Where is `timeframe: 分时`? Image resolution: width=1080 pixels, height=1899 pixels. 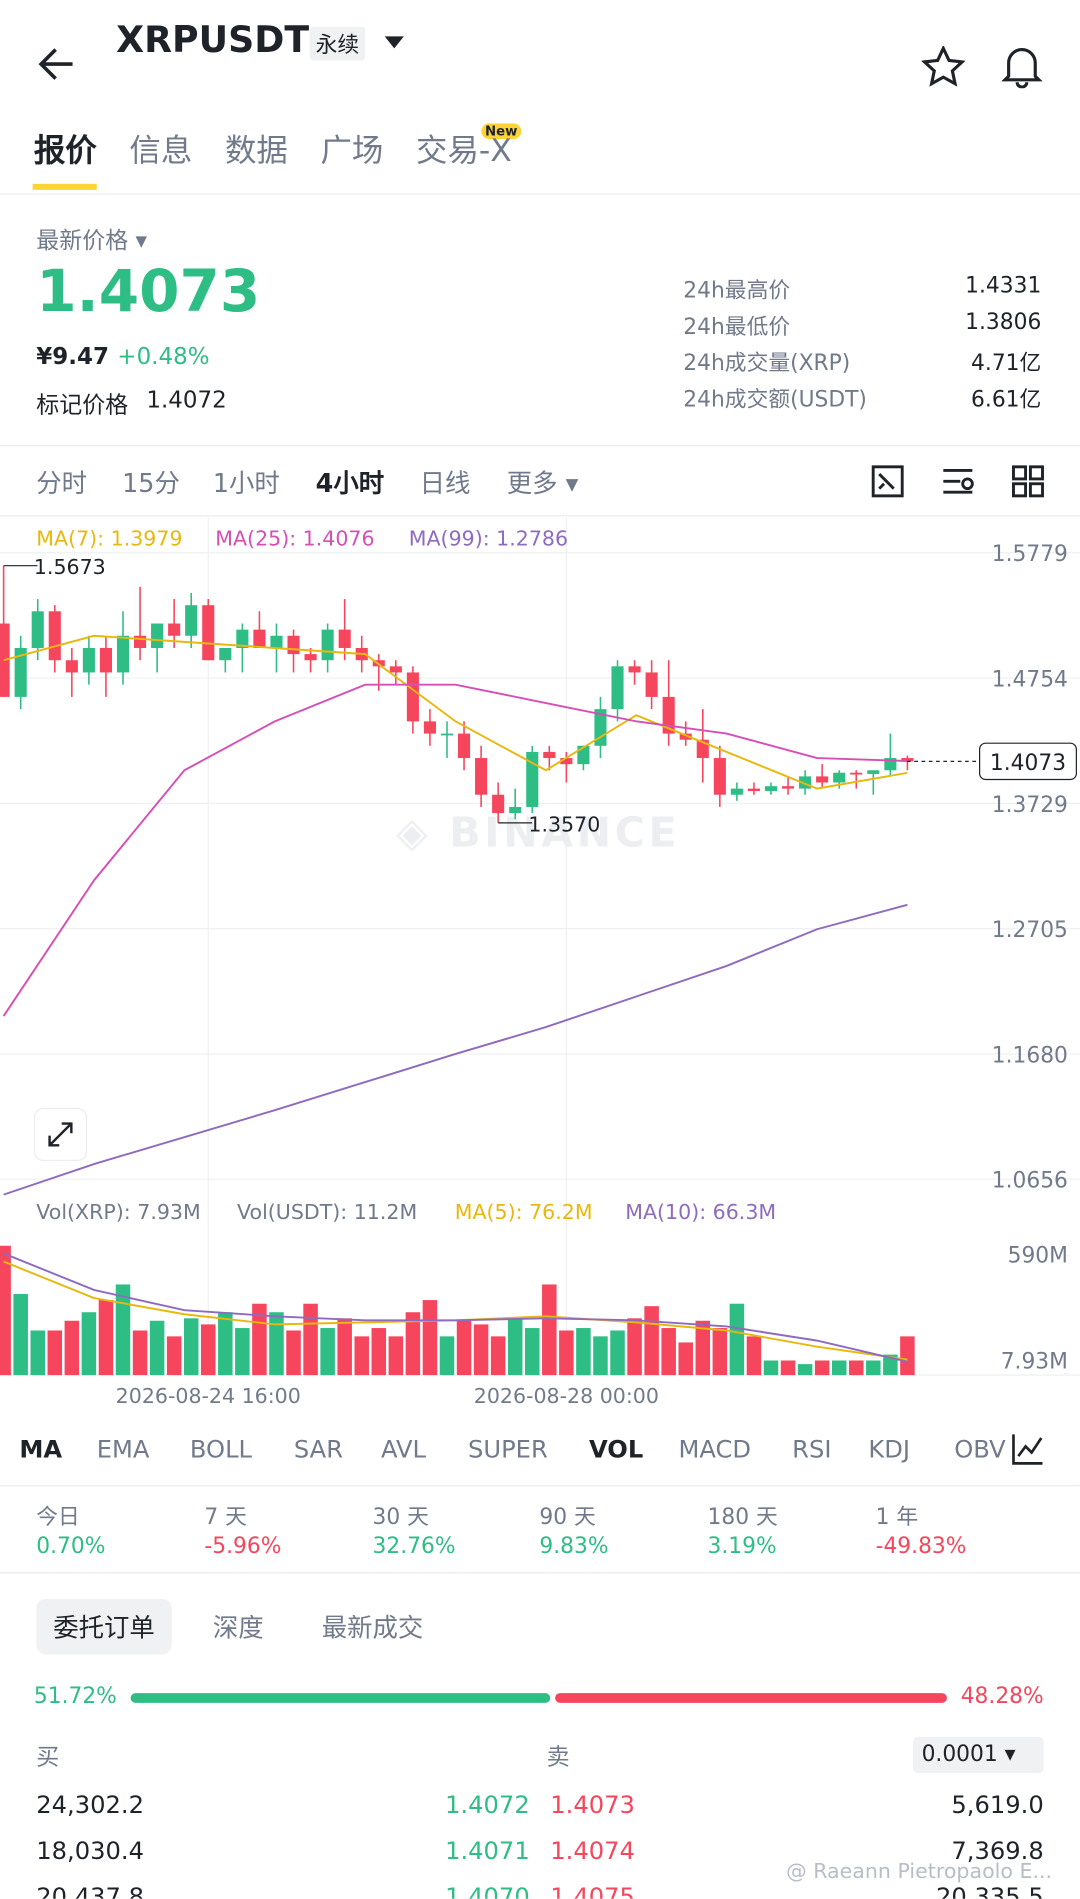
timeframe: 分时 is located at coordinates (62, 484).